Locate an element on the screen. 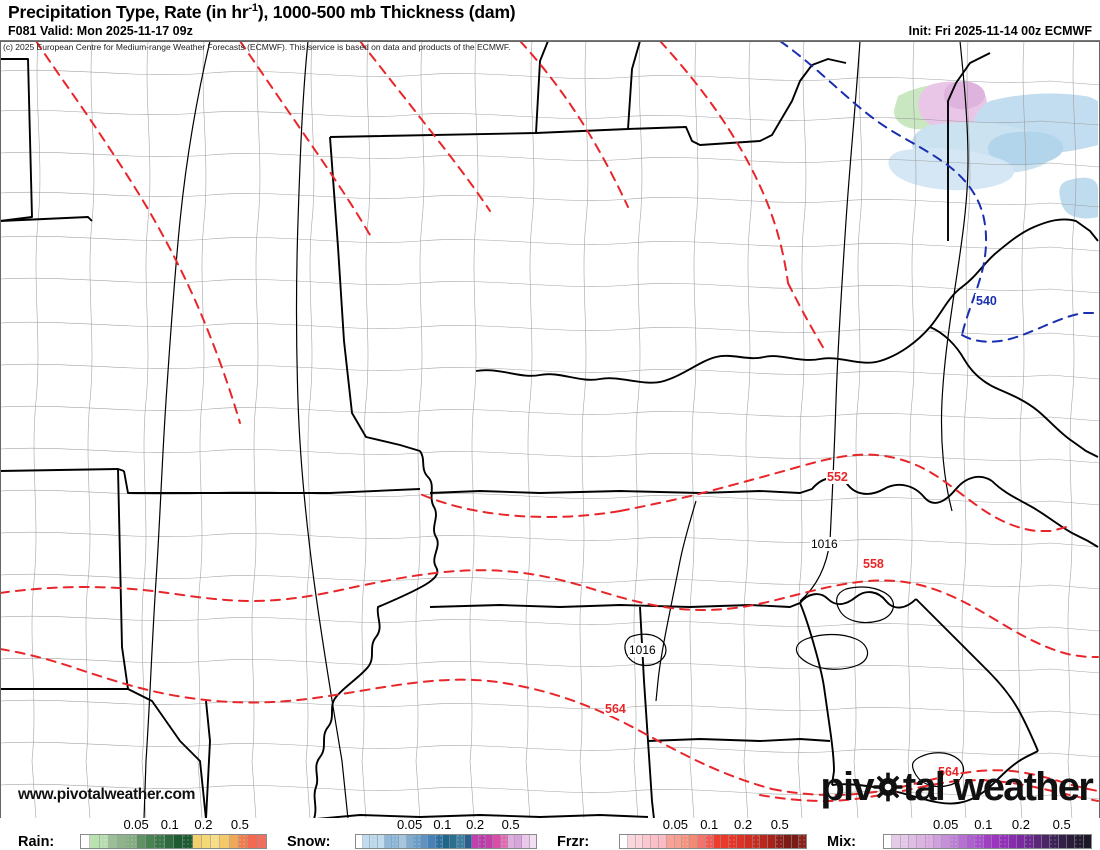 The height and width of the screenshot is (850, 1100). page-title-prefix: Precipitation Type, Rate (in hr is located at coordinates (128, 12).